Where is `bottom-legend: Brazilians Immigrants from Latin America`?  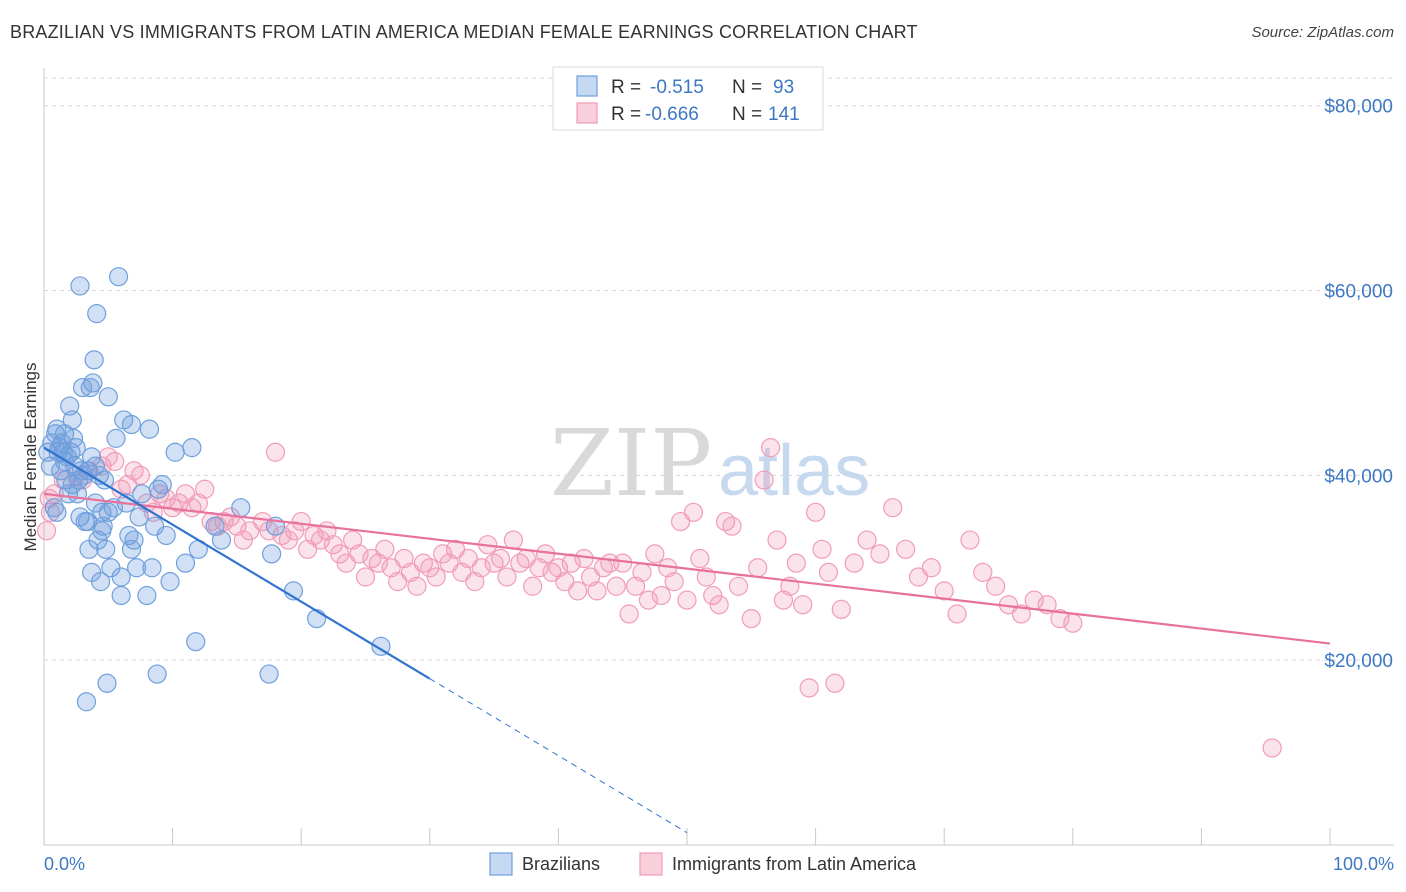 bottom-legend: Brazilians Immigrants from Latin America is located at coordinates (703, 864).